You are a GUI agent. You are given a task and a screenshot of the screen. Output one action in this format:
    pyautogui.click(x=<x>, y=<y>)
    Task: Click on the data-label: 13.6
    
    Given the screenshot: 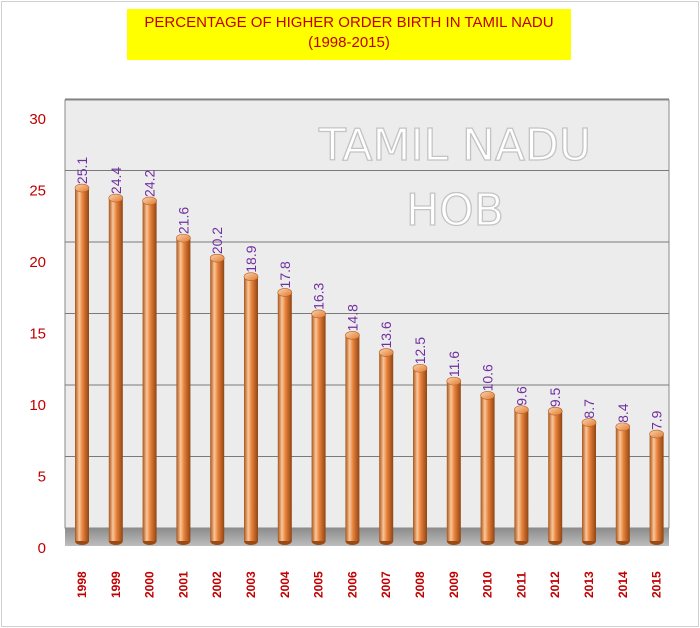 What is the action you would take?
    pyautogui.click(x=386, y=334)
    